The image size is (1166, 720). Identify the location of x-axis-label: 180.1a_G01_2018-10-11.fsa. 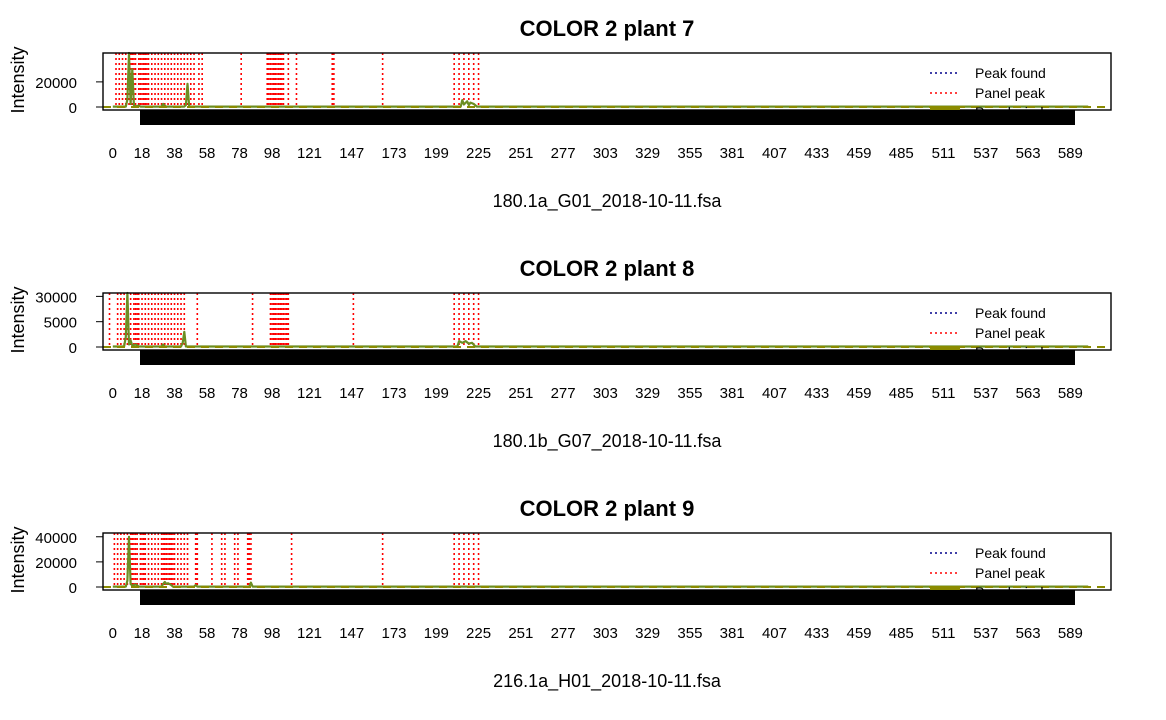
(608, 201).